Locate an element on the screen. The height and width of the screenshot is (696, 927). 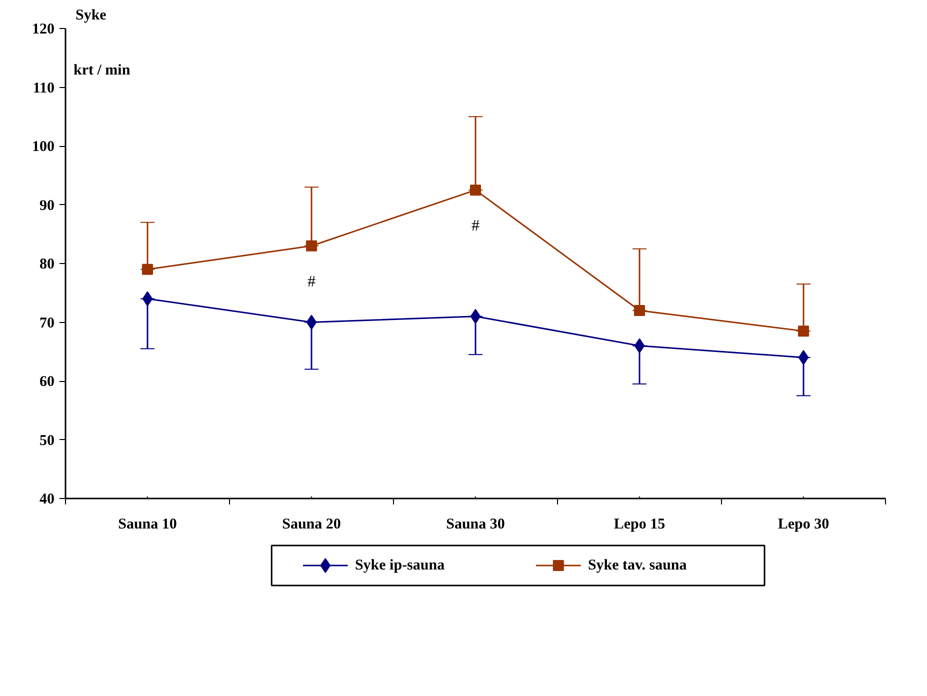
annotation: krt / min is located at coordinates (102, 70).